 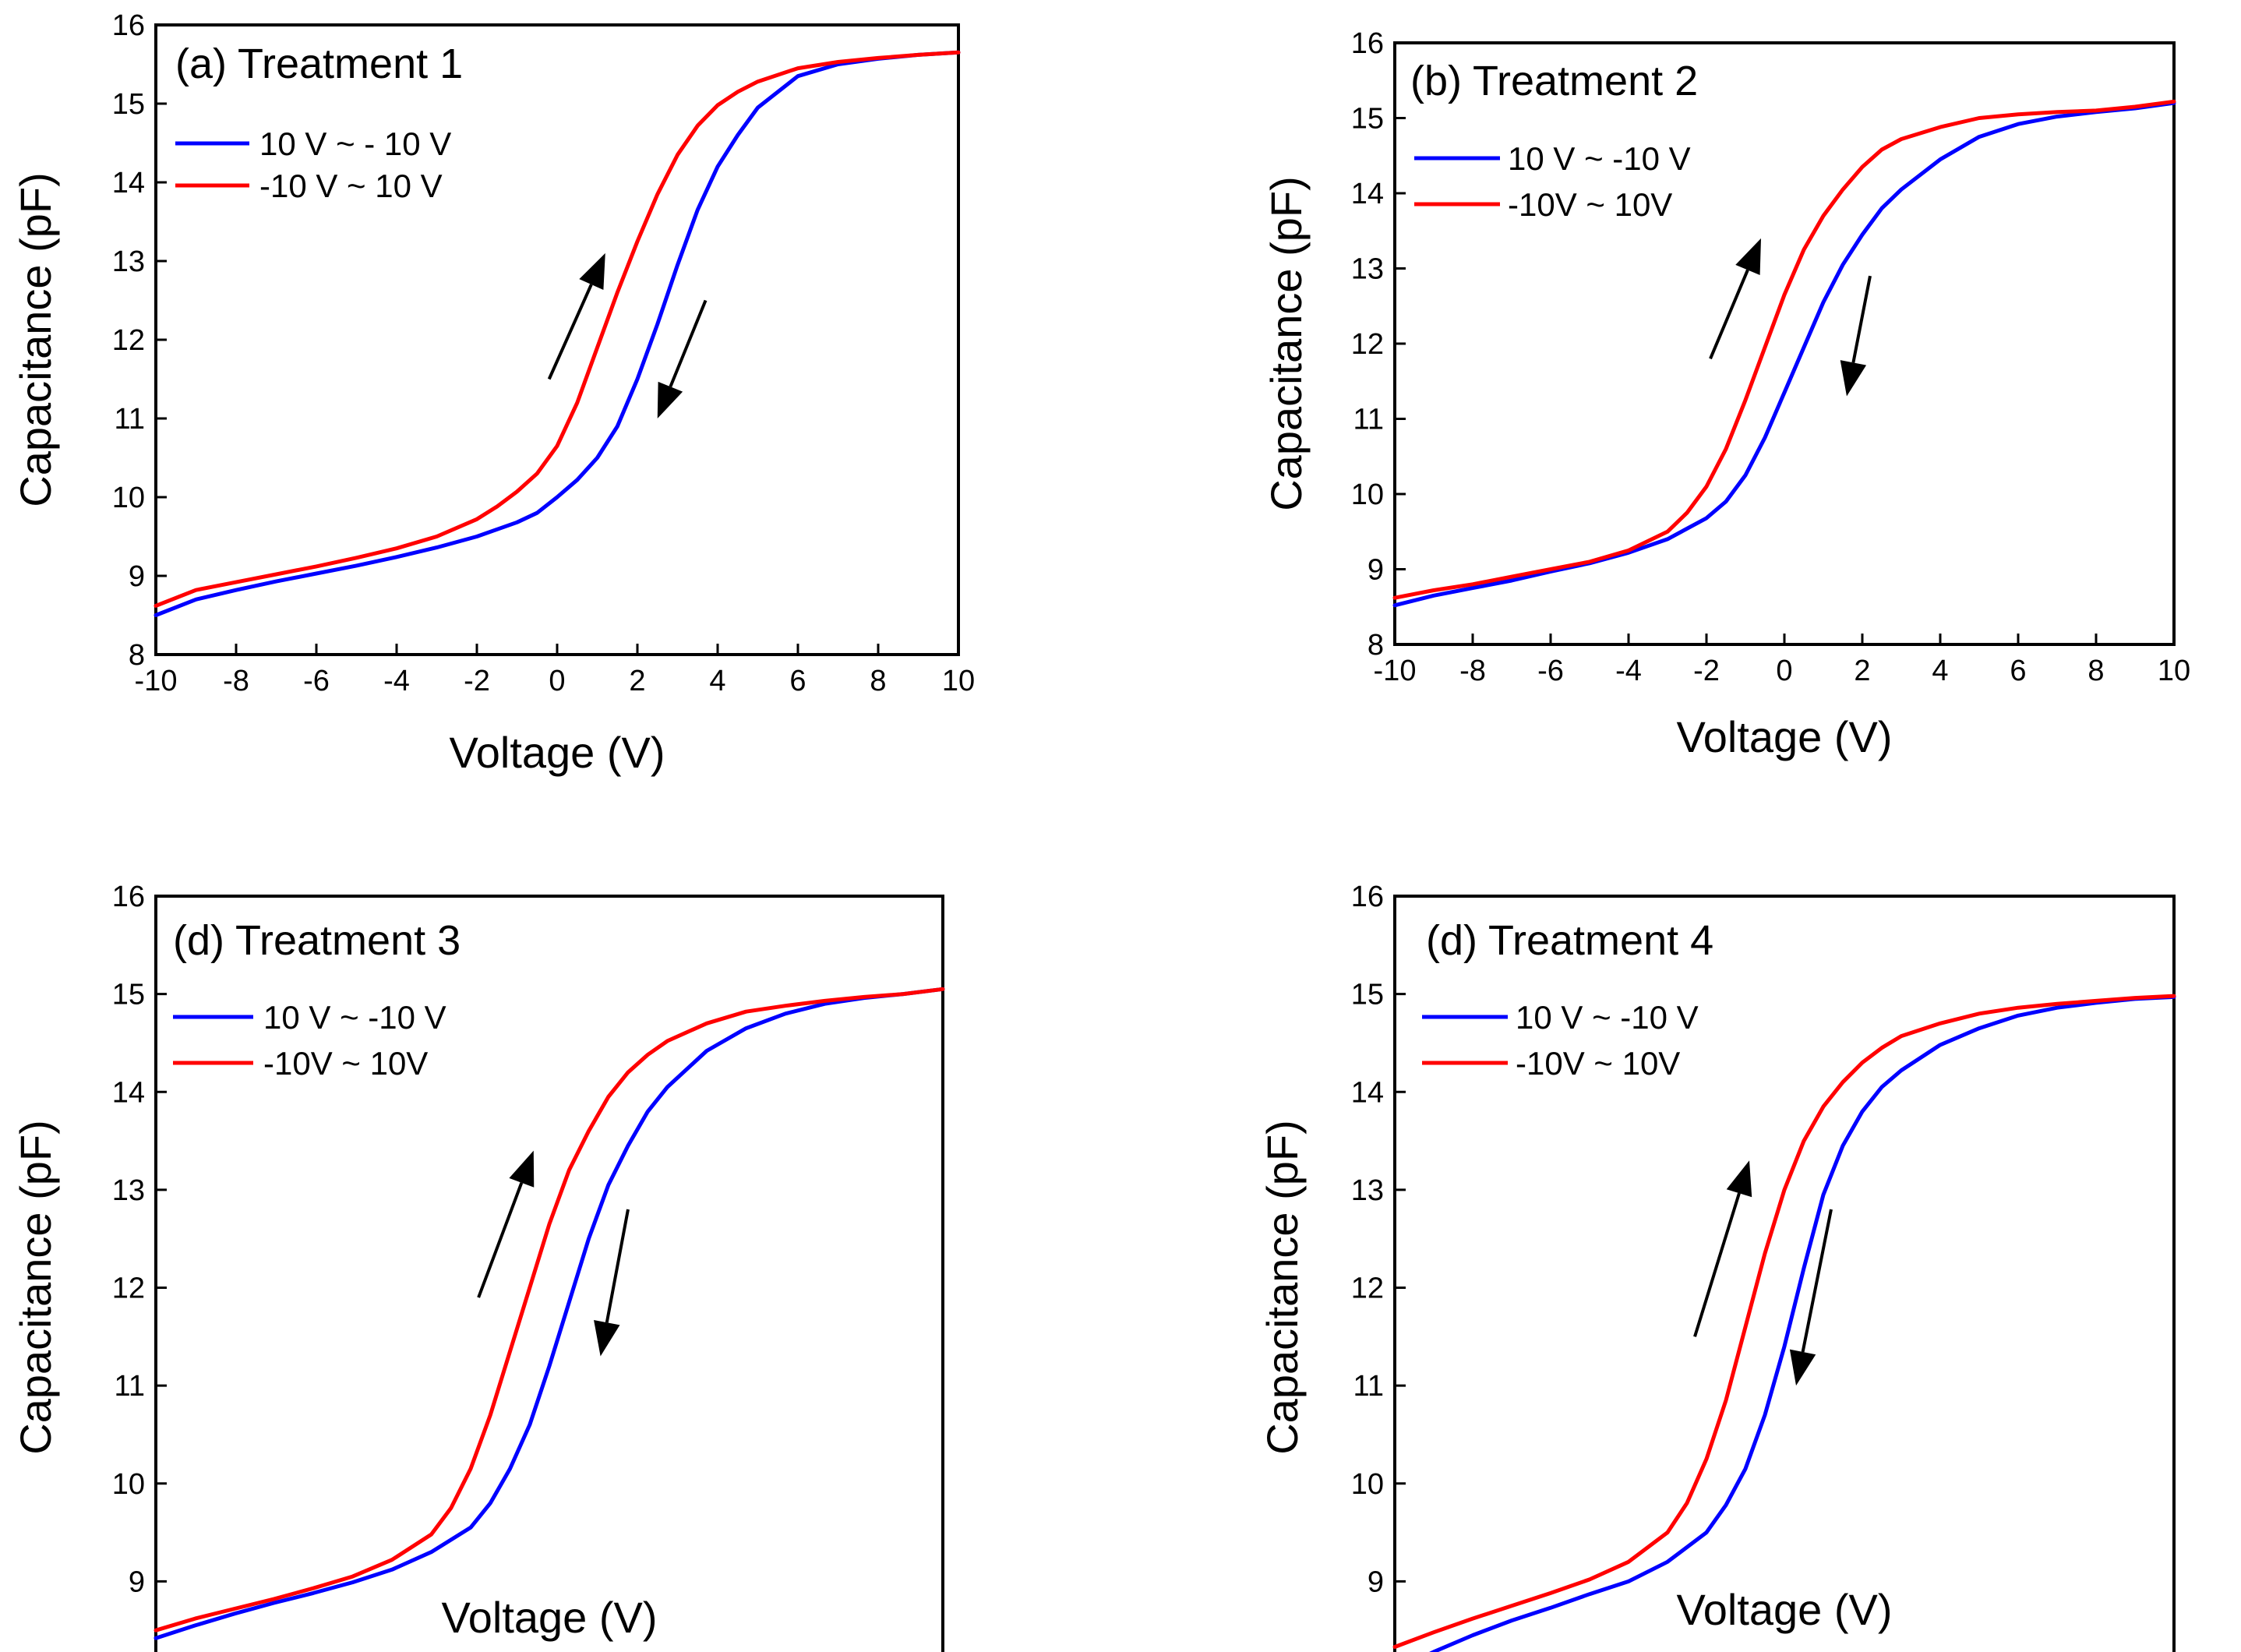 What do you see at coordinates (477, 681) in the screenshot?
I see `x-tick-label: -2` at bounding box center [477, 681].